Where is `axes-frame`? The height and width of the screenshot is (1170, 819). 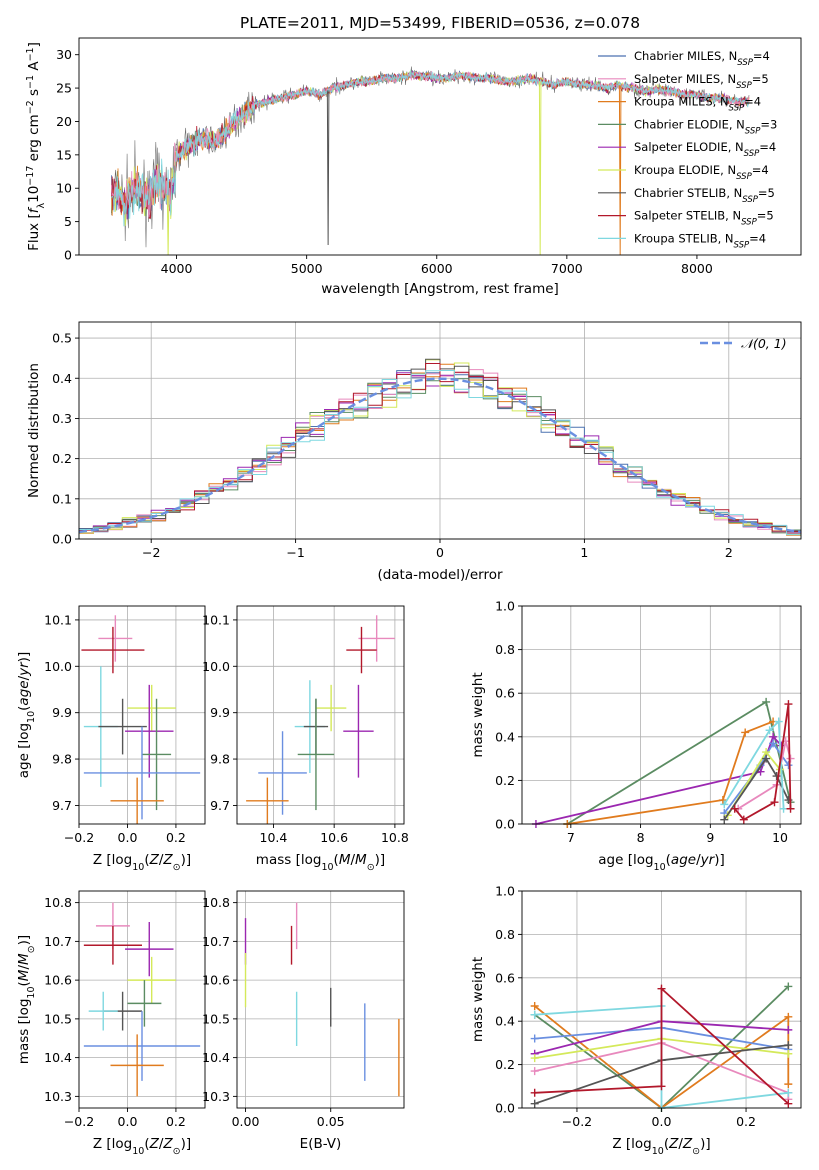
axes-frame is located at coordinates (142, 999).